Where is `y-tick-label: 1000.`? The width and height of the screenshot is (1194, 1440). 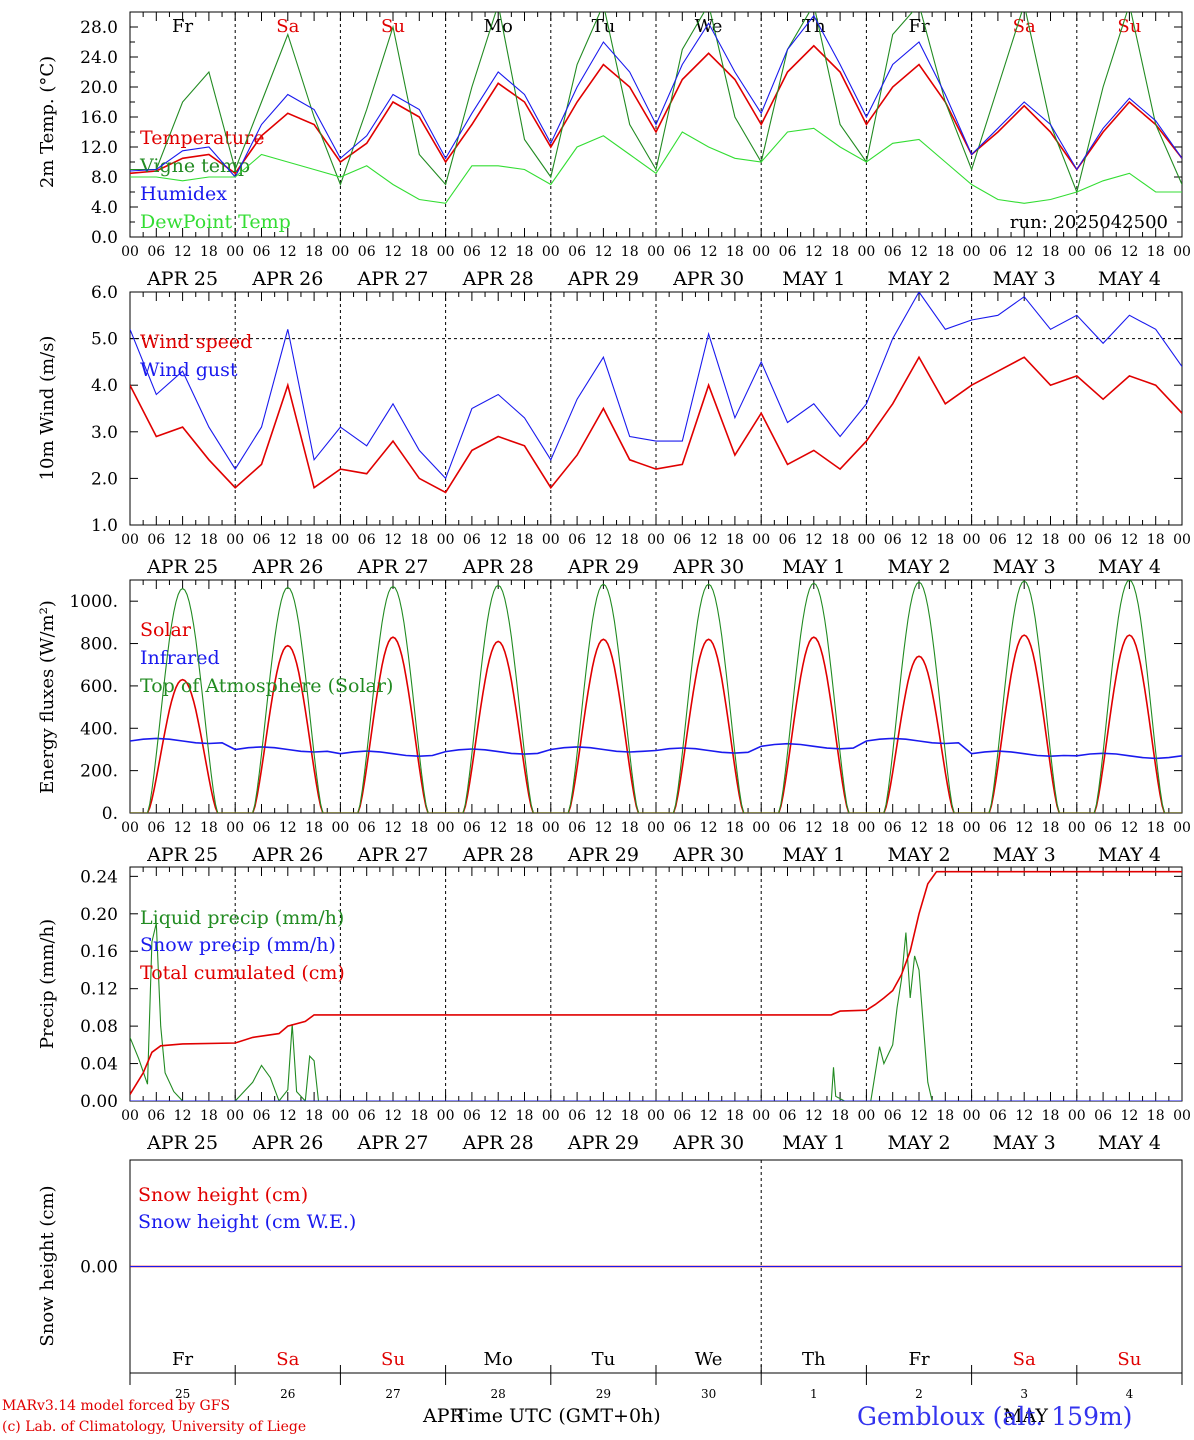 y-tick-label: 1000. is located at coordinates (93, 602).